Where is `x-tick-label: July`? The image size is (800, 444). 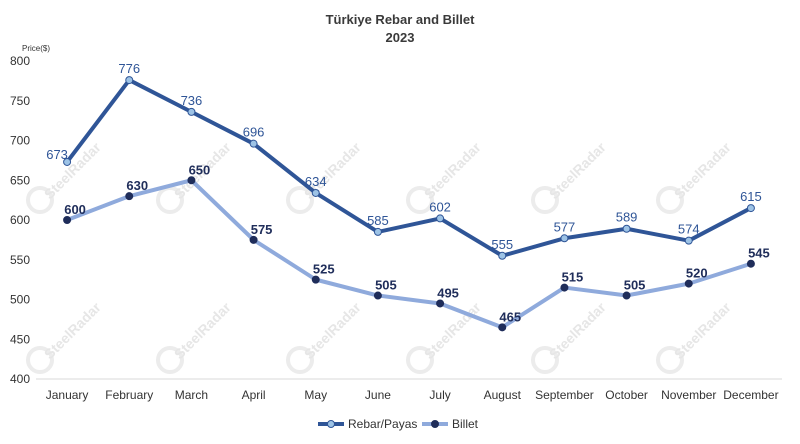
x-tick-label: July is located at coordinates (439, 395).